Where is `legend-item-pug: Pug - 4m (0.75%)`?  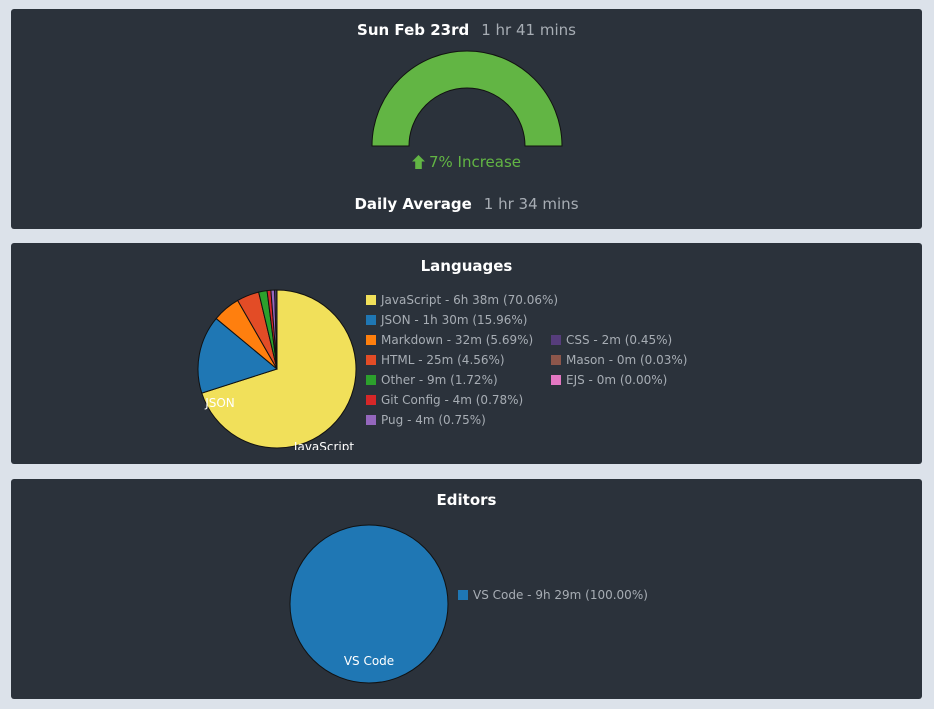 legend-item-pug: Pug - 4m (0.75%) is located at coordinates (462, 420).